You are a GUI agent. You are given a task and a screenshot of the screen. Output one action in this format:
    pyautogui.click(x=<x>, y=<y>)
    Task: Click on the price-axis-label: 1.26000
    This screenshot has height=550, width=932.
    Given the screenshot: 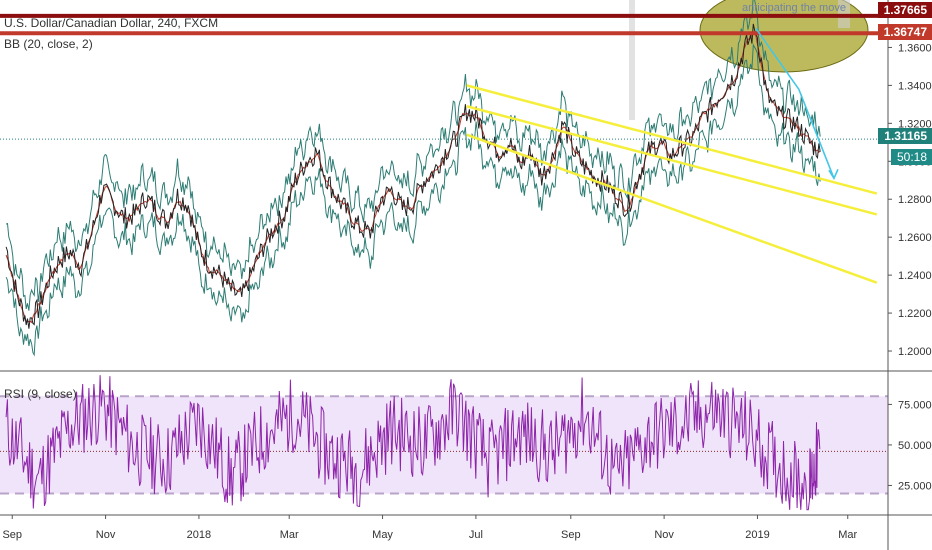 What is the action you would take?
    pyautogui.click(x=915, y=238)
    